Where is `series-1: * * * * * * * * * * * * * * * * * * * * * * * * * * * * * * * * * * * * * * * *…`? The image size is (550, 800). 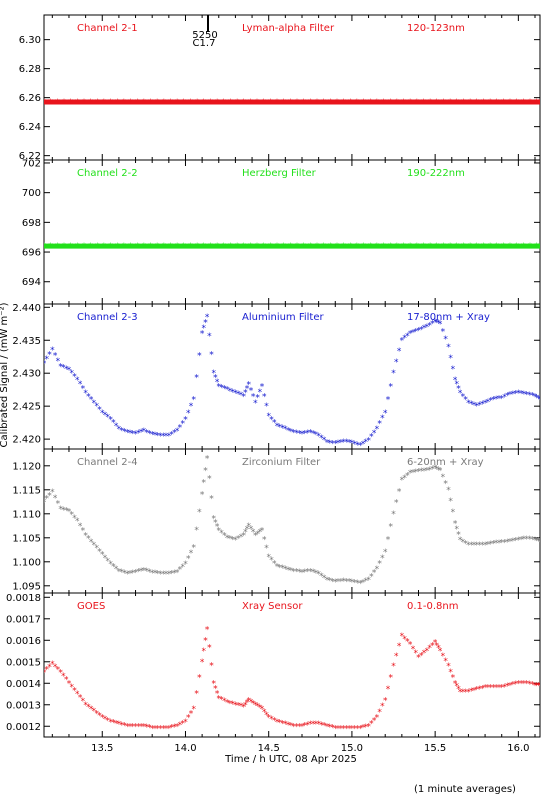
series-1: * * * * * * * * * * * * * * * * * * * * * * * * * * * * * * * * * * * * * * * *… is located at coordinates (292, 103).